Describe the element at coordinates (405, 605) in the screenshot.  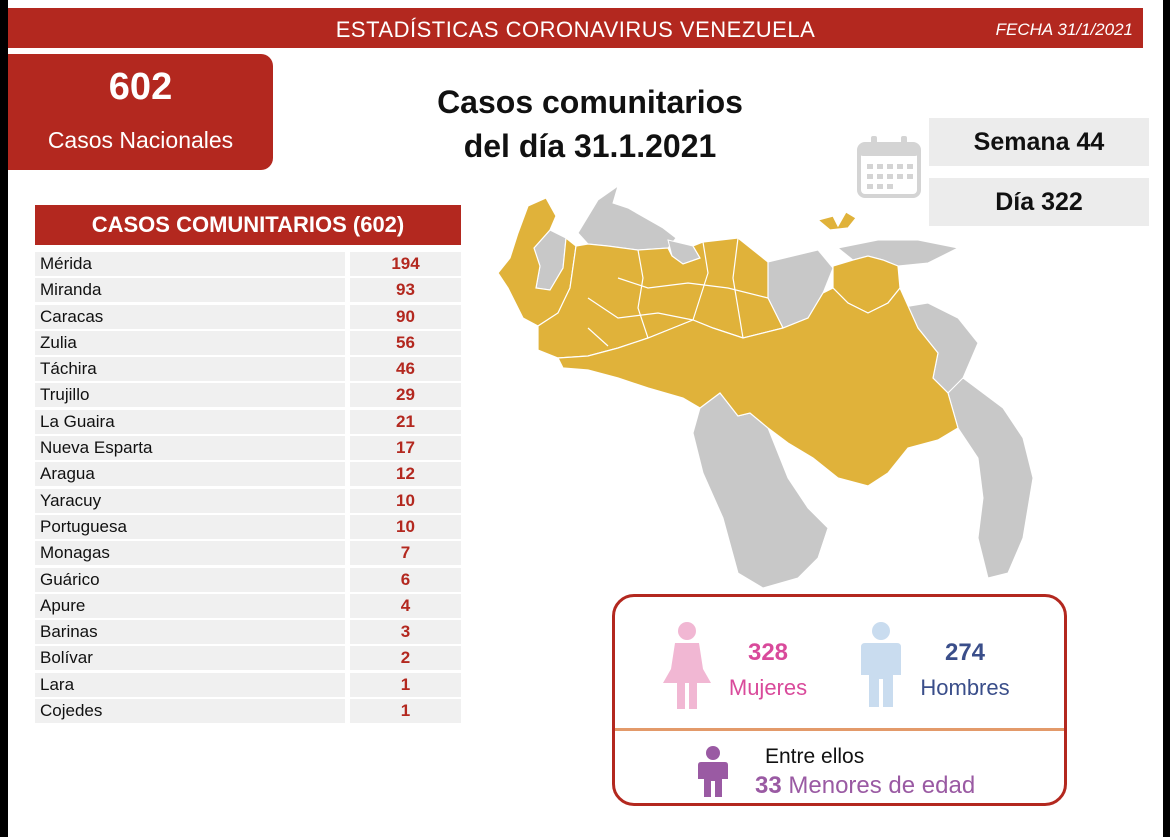
I see `state-case-count: 4` at that location.